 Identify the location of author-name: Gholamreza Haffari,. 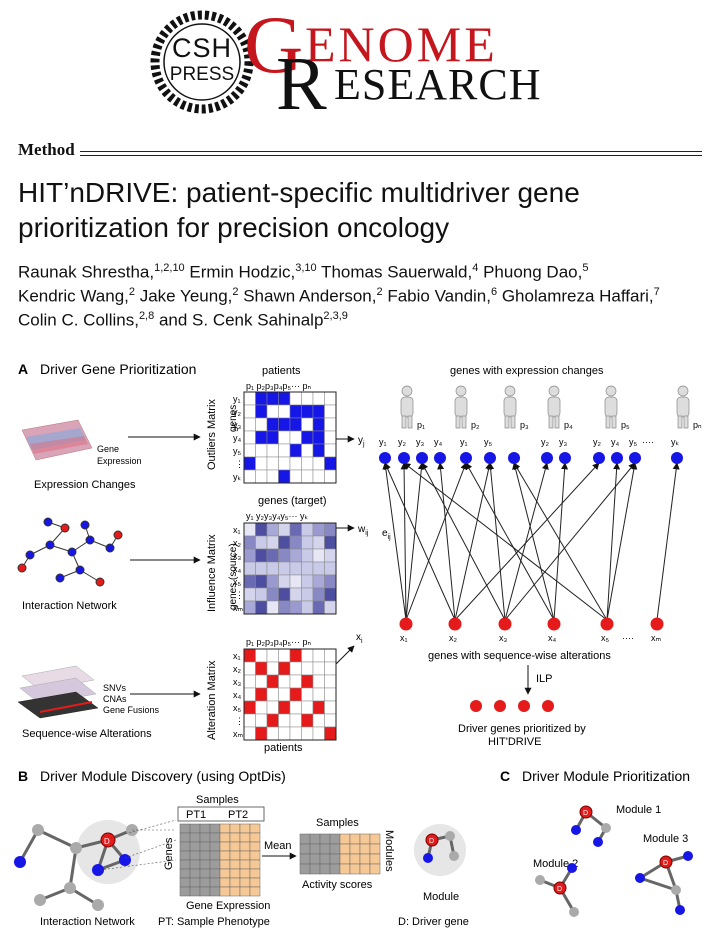
(575, 296).